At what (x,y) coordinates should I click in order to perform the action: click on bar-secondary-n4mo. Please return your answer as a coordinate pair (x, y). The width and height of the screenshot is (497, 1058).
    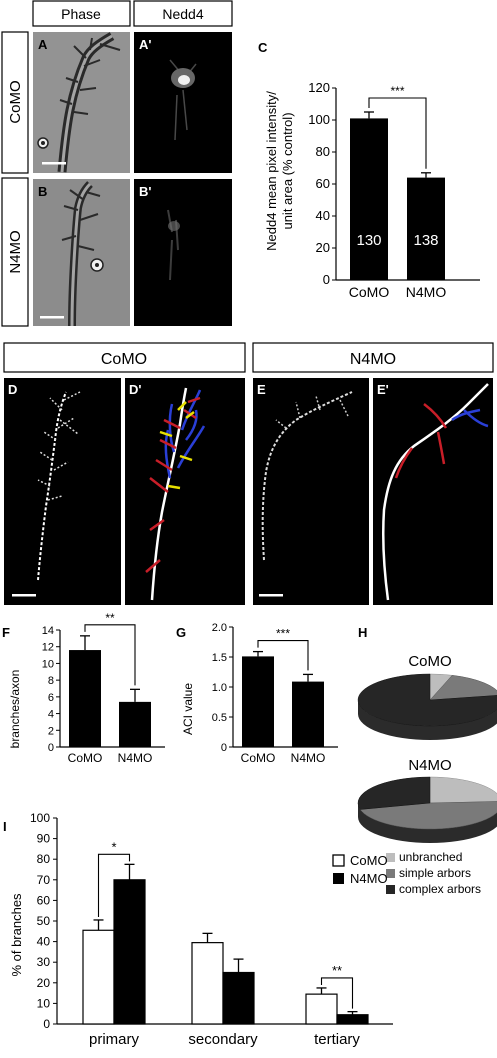
    Looking at the image, I should click on (238, 998).